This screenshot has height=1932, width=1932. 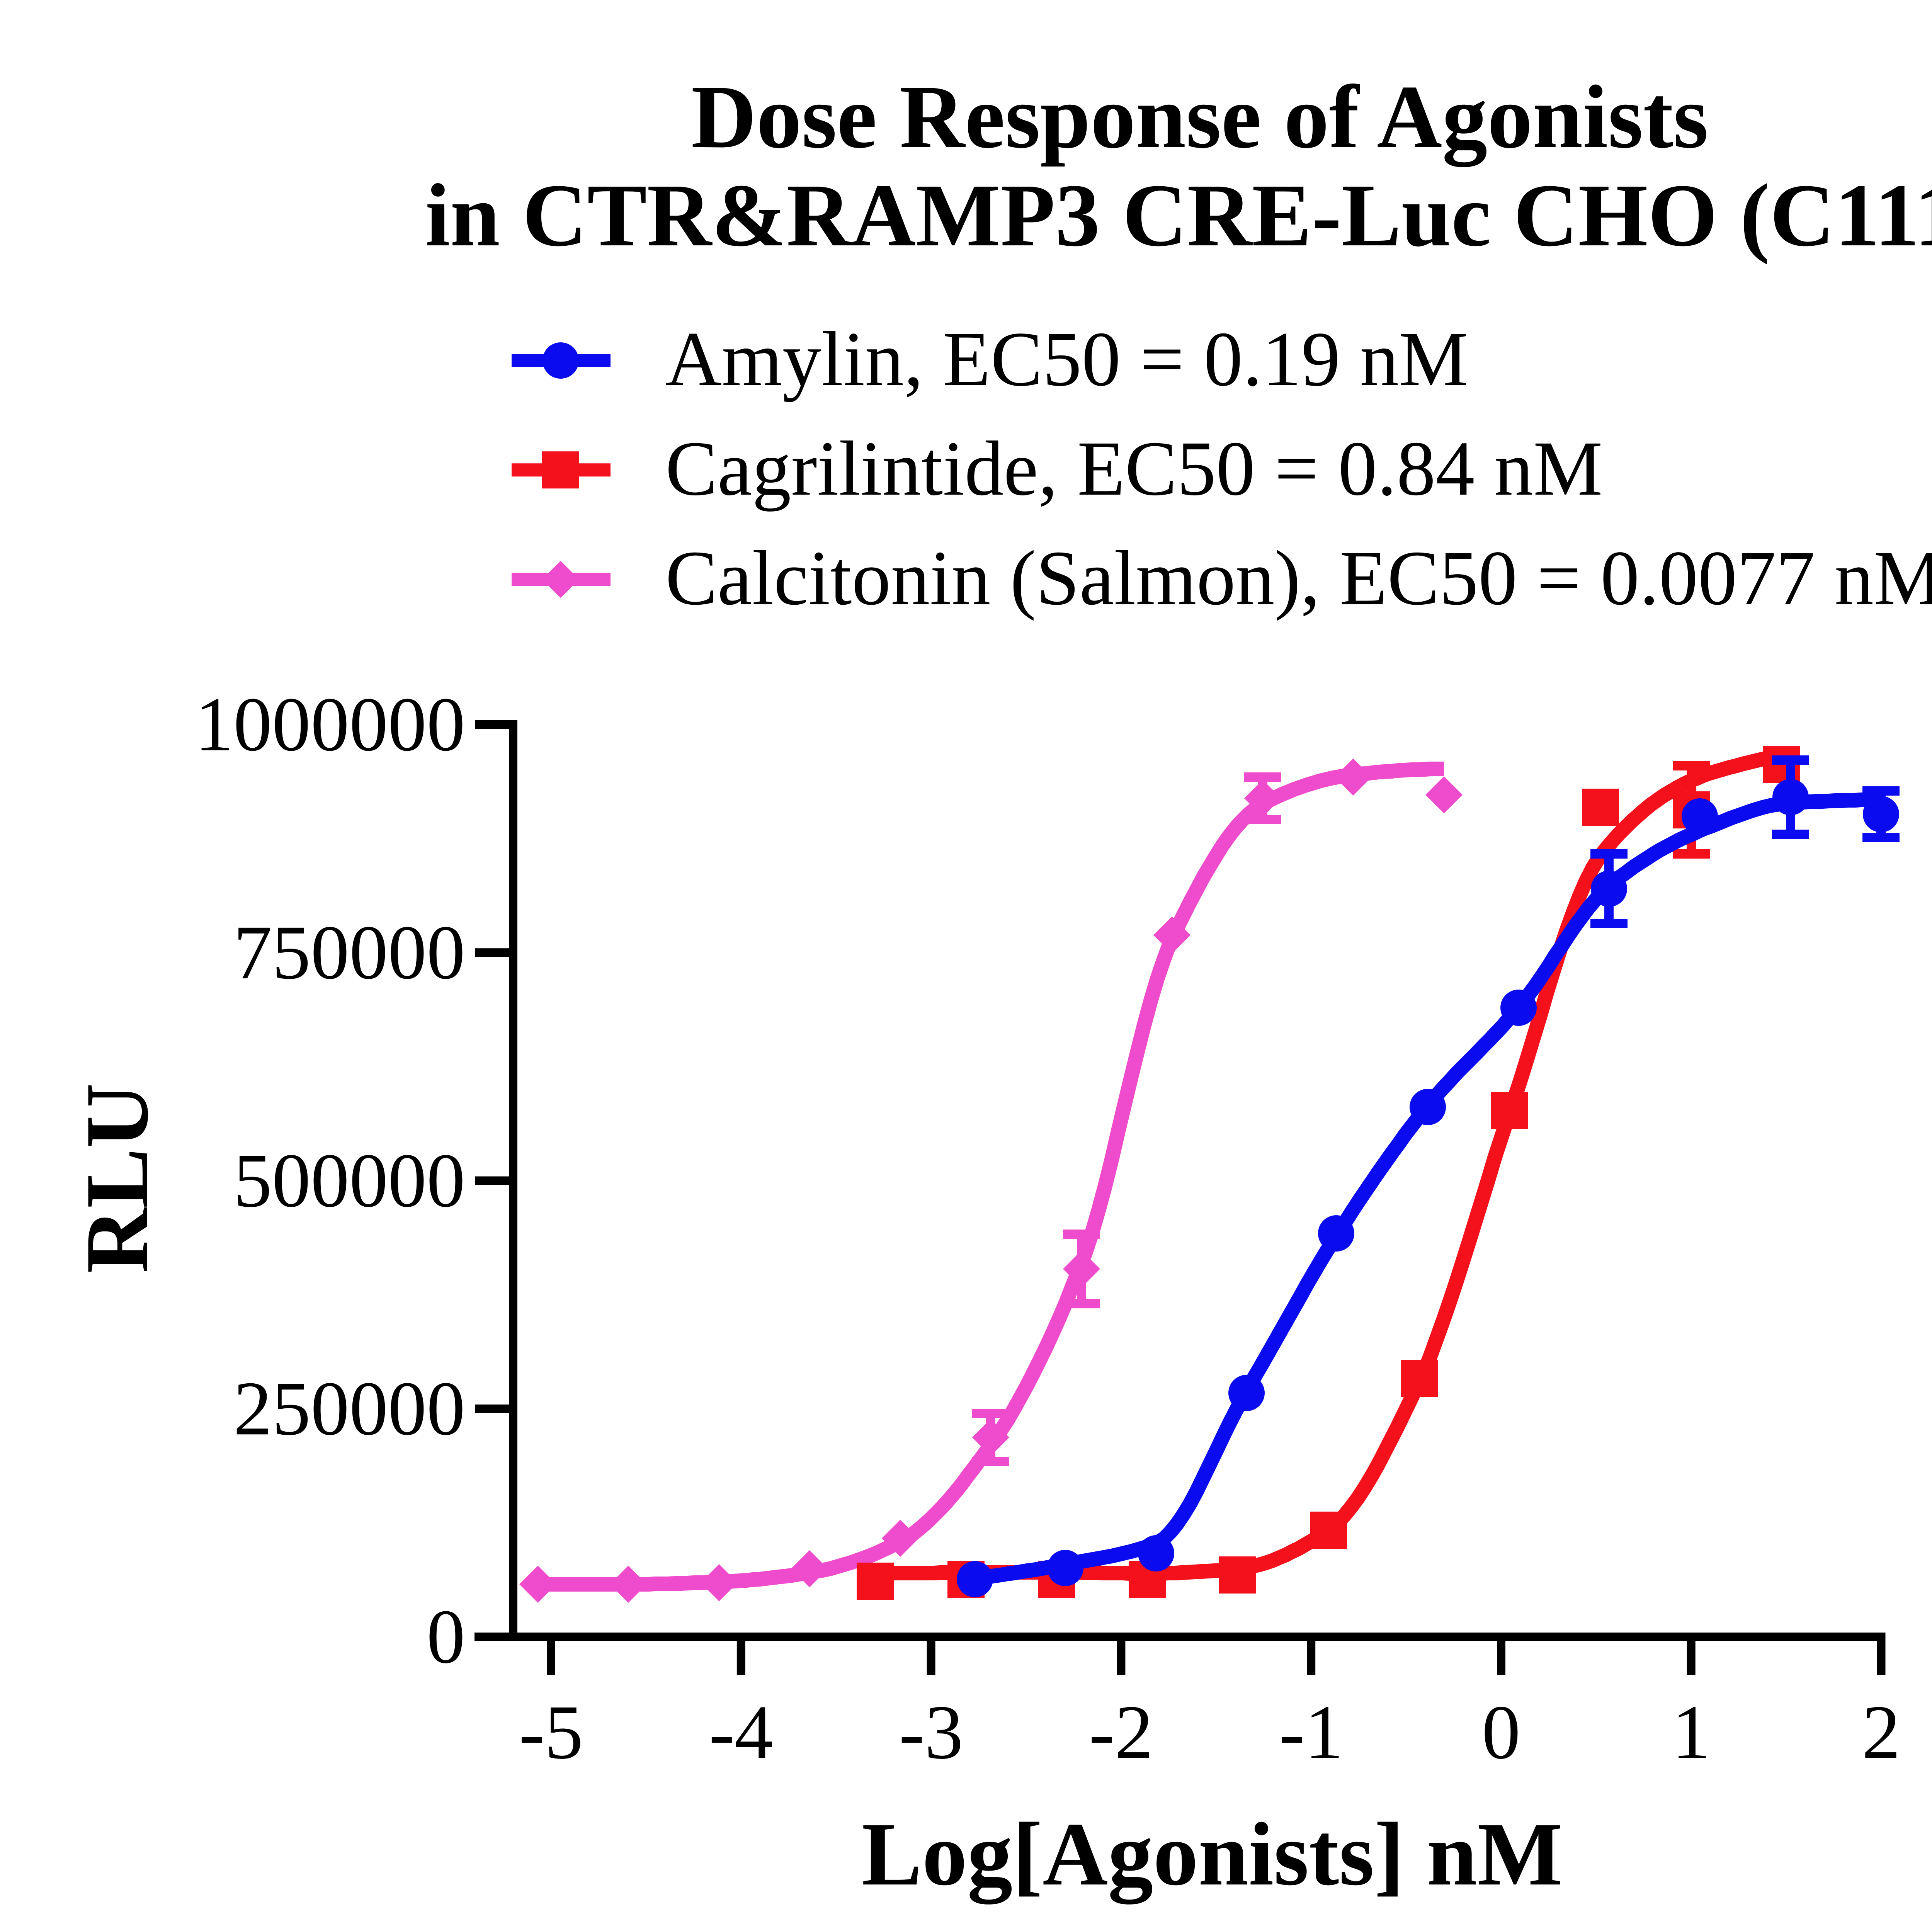 I want to click on svg-text: 1, so click(x=1692, y=1732).